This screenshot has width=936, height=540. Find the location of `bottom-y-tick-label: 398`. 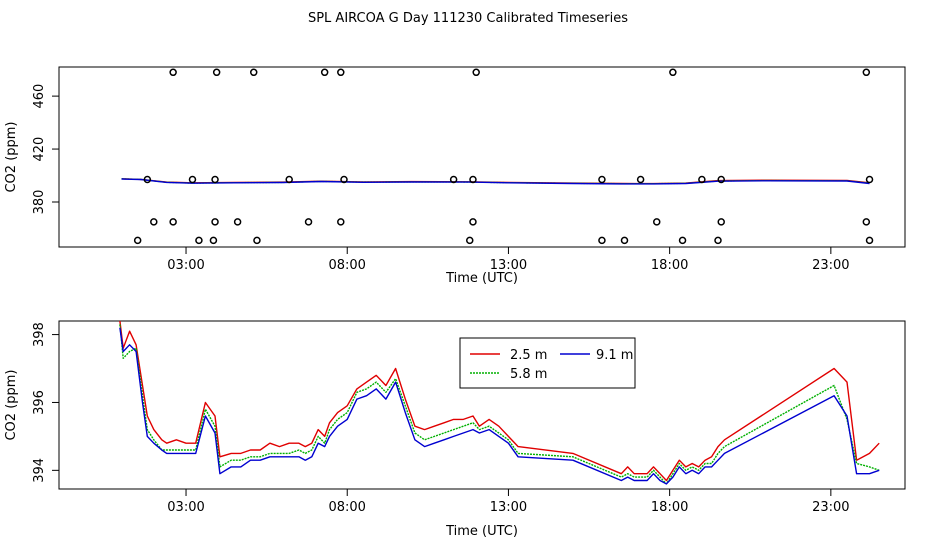

bottom-y-tick-label: 398 is located at coordinates (39, 334).